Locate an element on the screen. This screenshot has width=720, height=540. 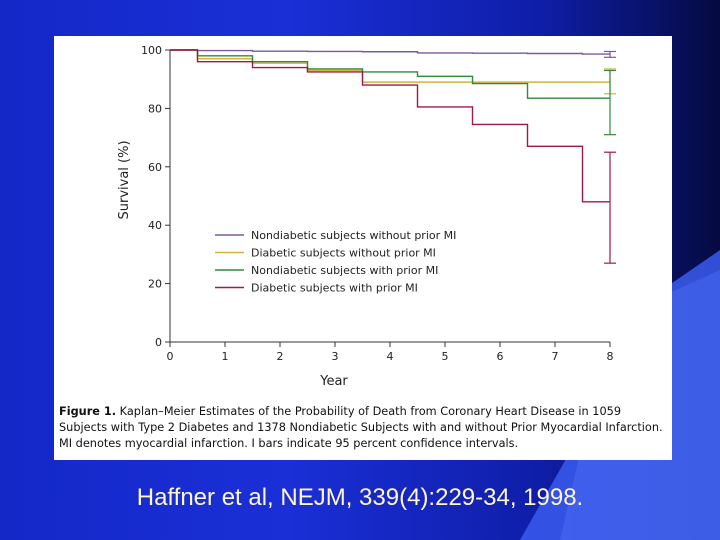
y-tick-label: 40 is located at coordinates (155, 225).